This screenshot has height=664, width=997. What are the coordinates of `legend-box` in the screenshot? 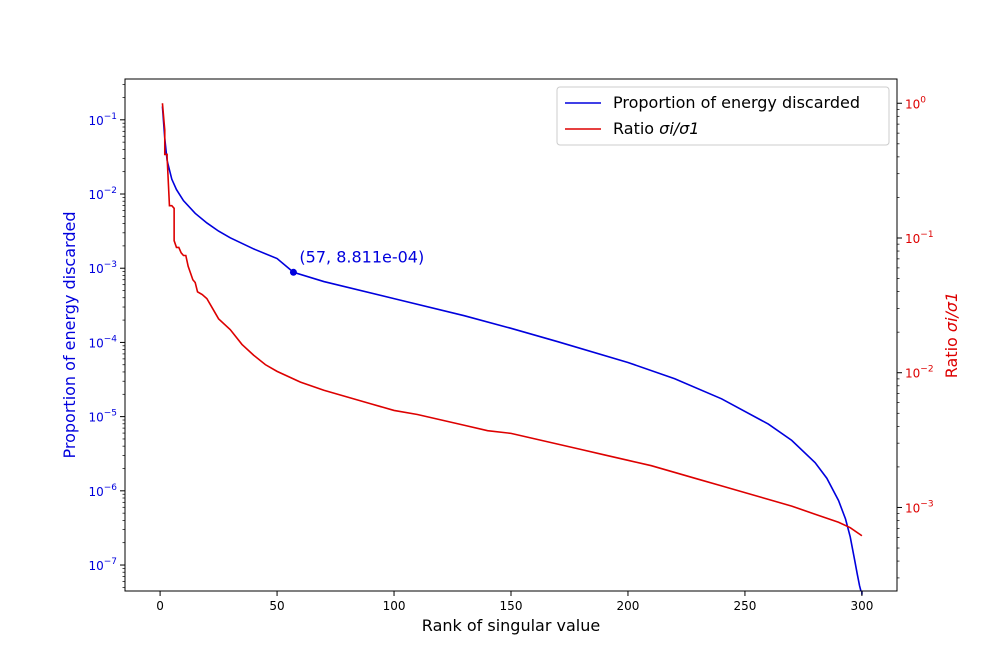 It's located at (723, 116).